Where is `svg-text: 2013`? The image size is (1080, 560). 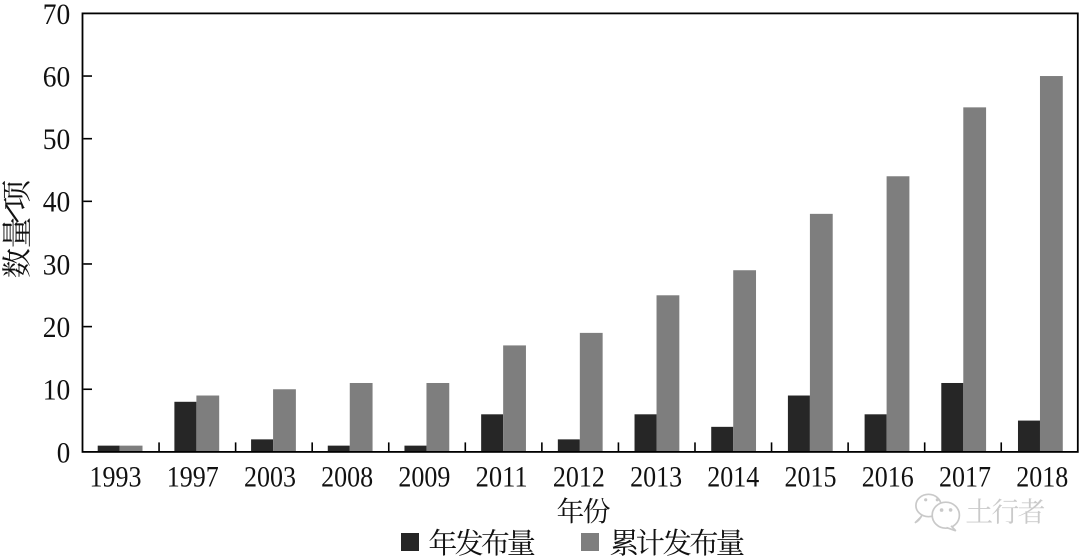 svg-text: 2013 is located at coordinates (656, 477).